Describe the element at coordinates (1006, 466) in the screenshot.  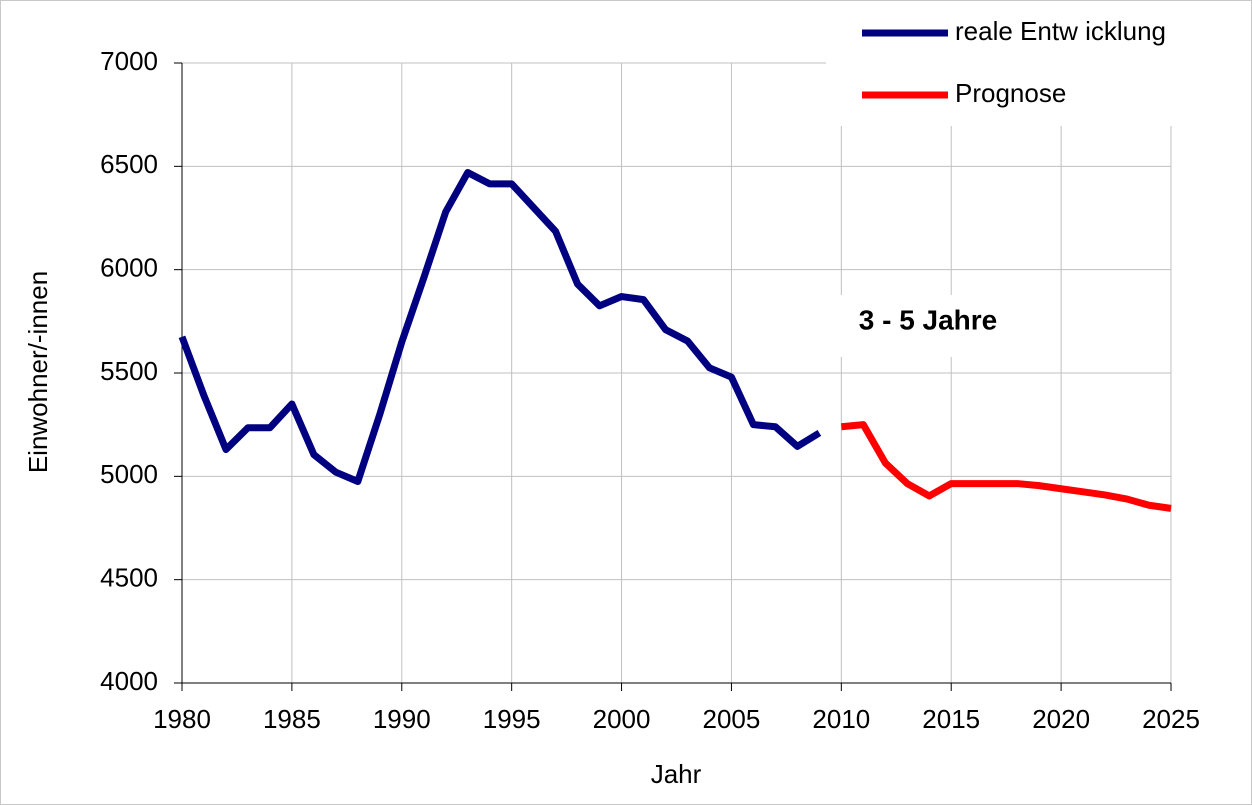
I see `series-line` at that location.